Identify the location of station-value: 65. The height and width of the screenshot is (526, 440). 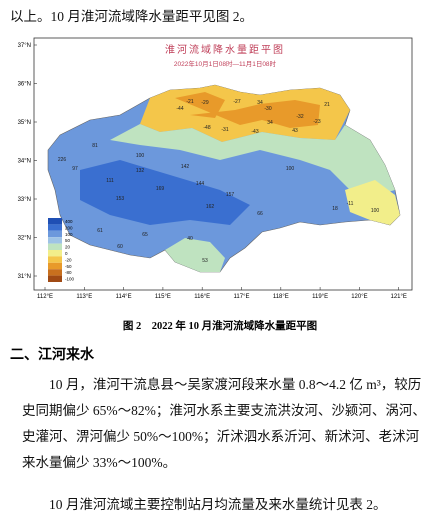
(145, 235).